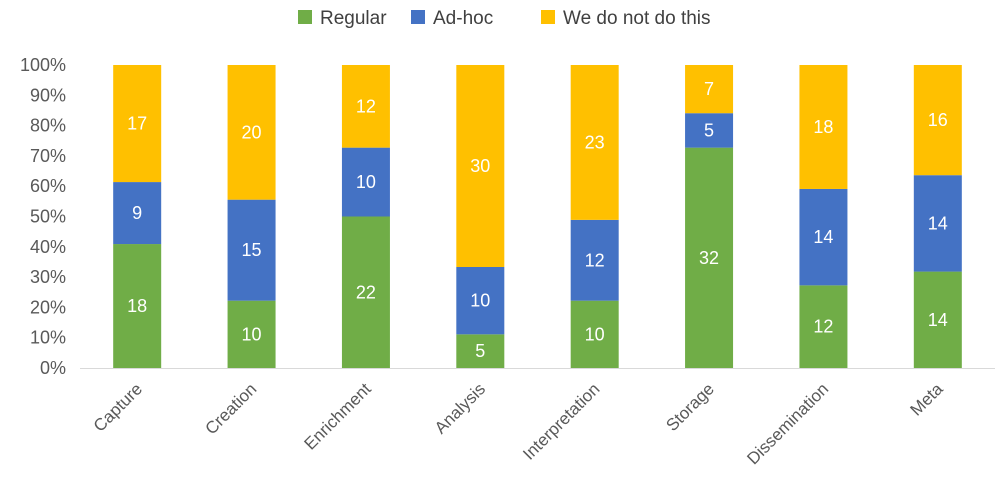 This screenshot has height=477, width=999. What do you see at coordinates (460, 408) in the screenshot?
I see `x-tick-label: Analysis` at bounding box center [460, 408].